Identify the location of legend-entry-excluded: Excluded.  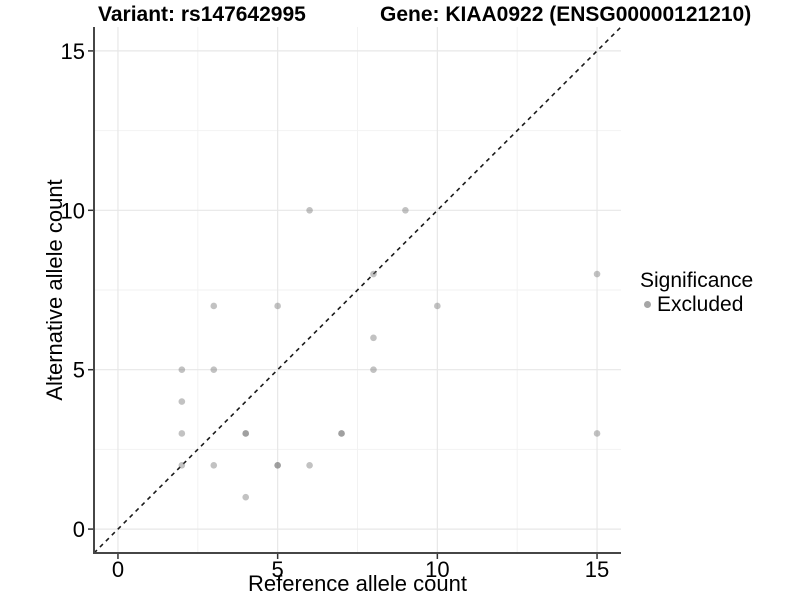
(696, 304).